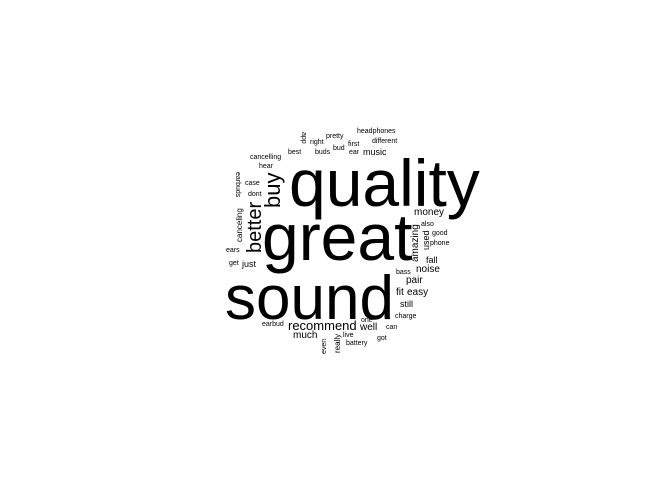 The image size is (672, 480). What do you see at coordinates (337, 343) in the screenshot?
I see `word-really: really` at bounding box center [337, 343].